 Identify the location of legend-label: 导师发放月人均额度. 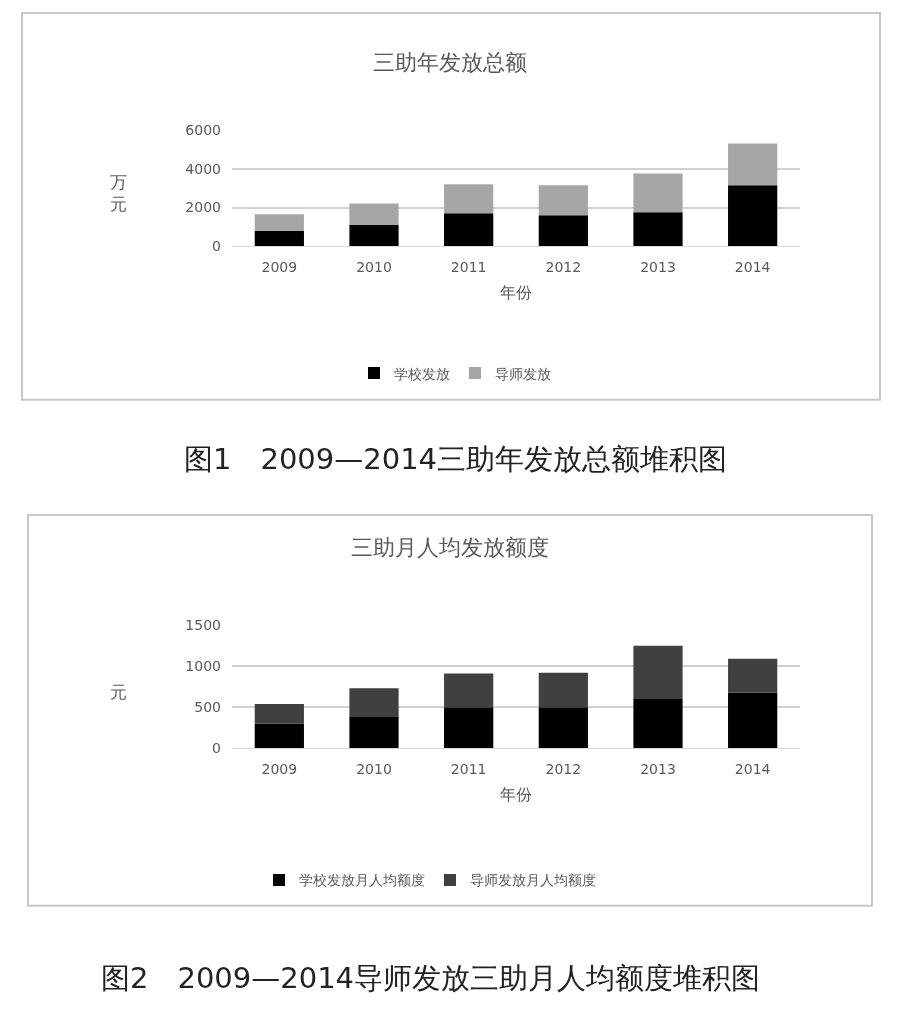
(533, 880).